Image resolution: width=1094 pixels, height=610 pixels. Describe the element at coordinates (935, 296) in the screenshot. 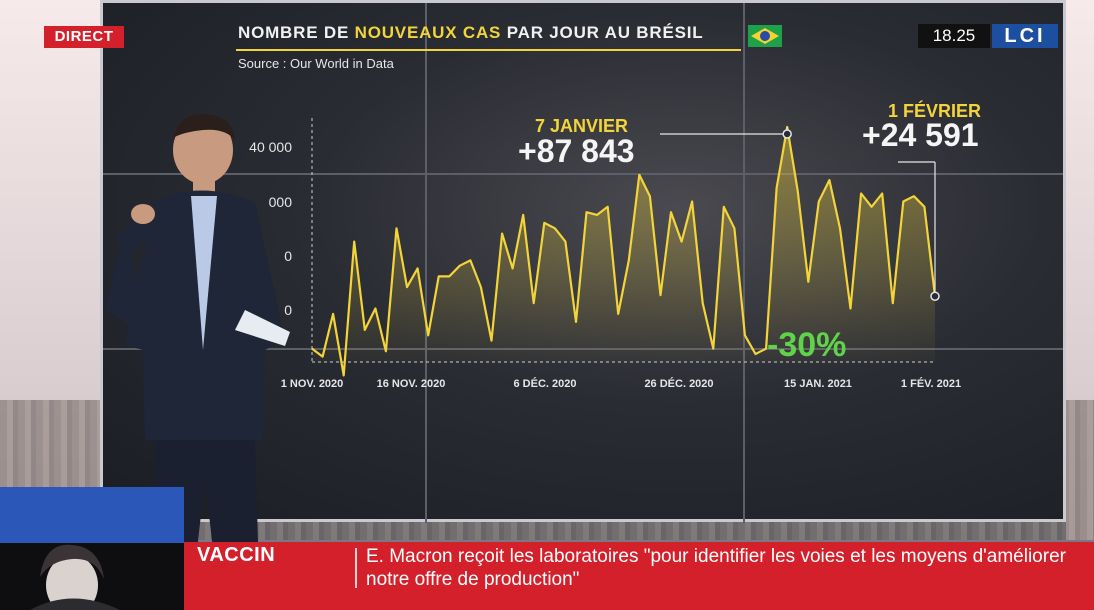

I see `last-marker` at that location.